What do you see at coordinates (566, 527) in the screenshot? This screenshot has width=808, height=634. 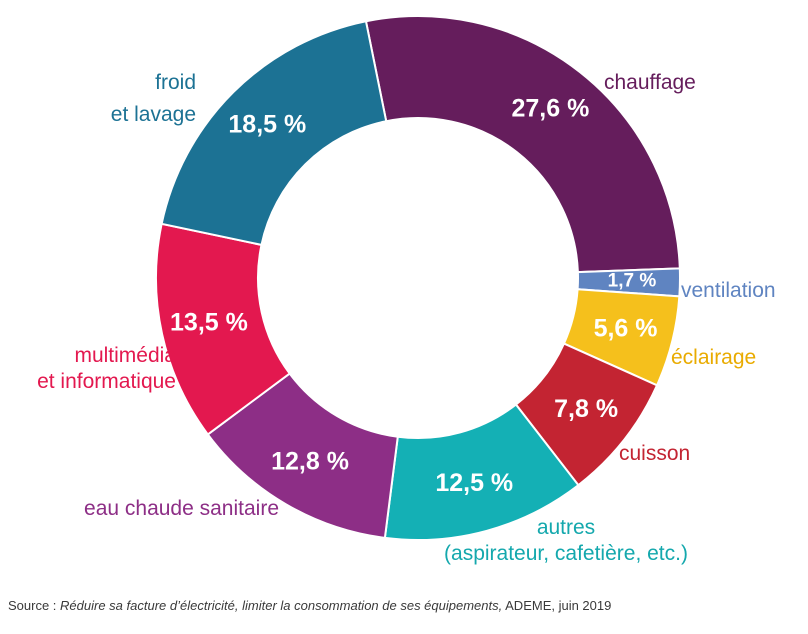 I see `label-autres-line1: autres` at bounding box center [566, 527].